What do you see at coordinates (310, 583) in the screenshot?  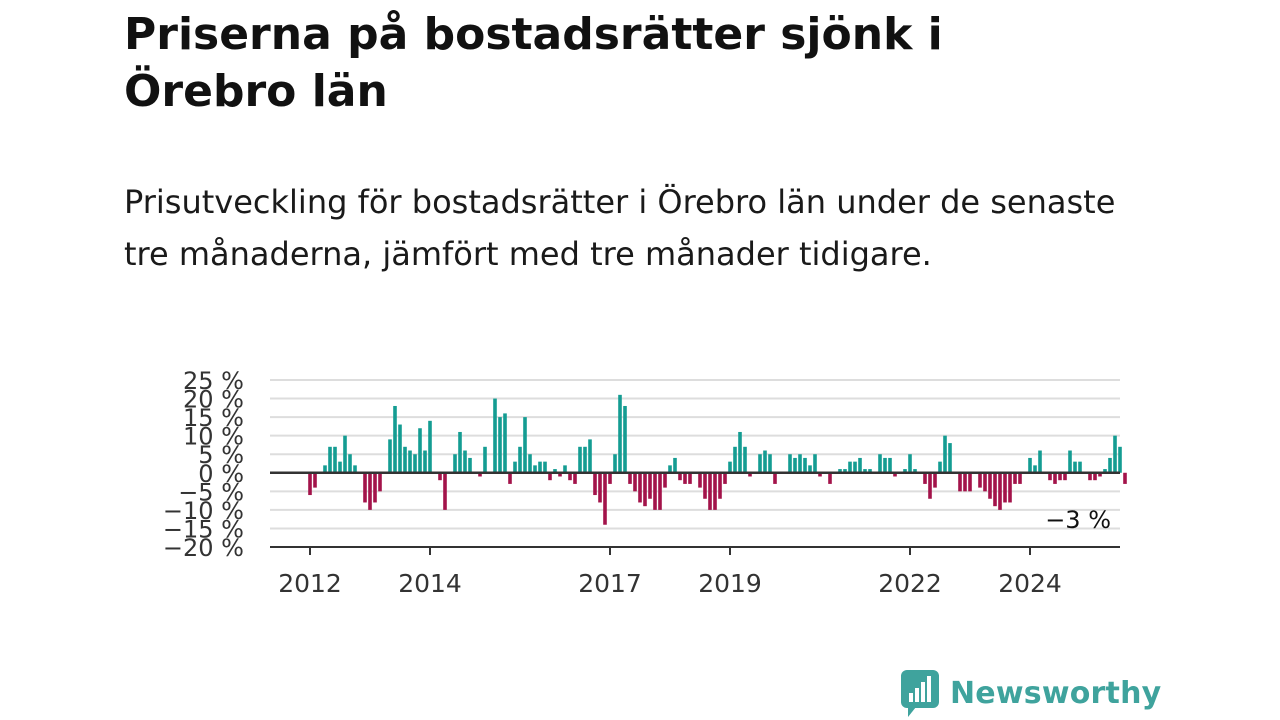 I see `x-tick-label: 2012` at bounding box center [310, 583].